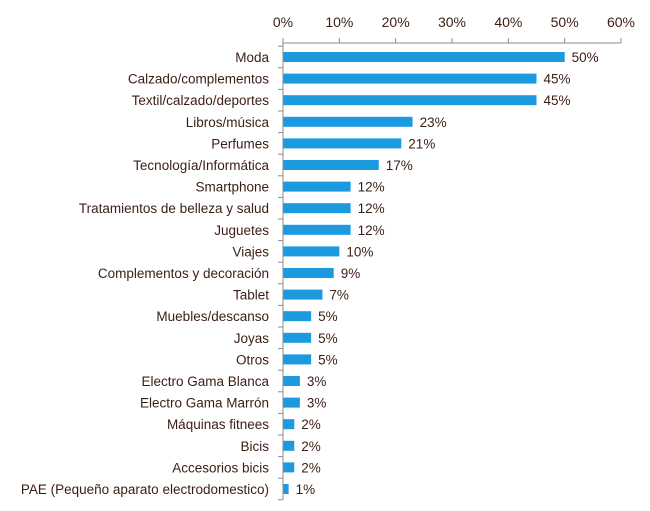  I want to click on x-tick-label: 30%, so click(452, 22).